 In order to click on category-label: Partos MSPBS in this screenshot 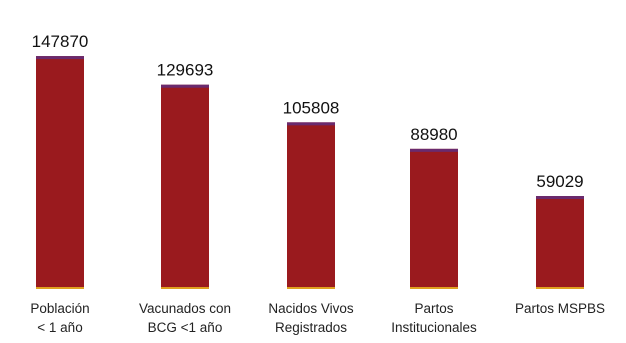, I will do `click(560, 308)`.